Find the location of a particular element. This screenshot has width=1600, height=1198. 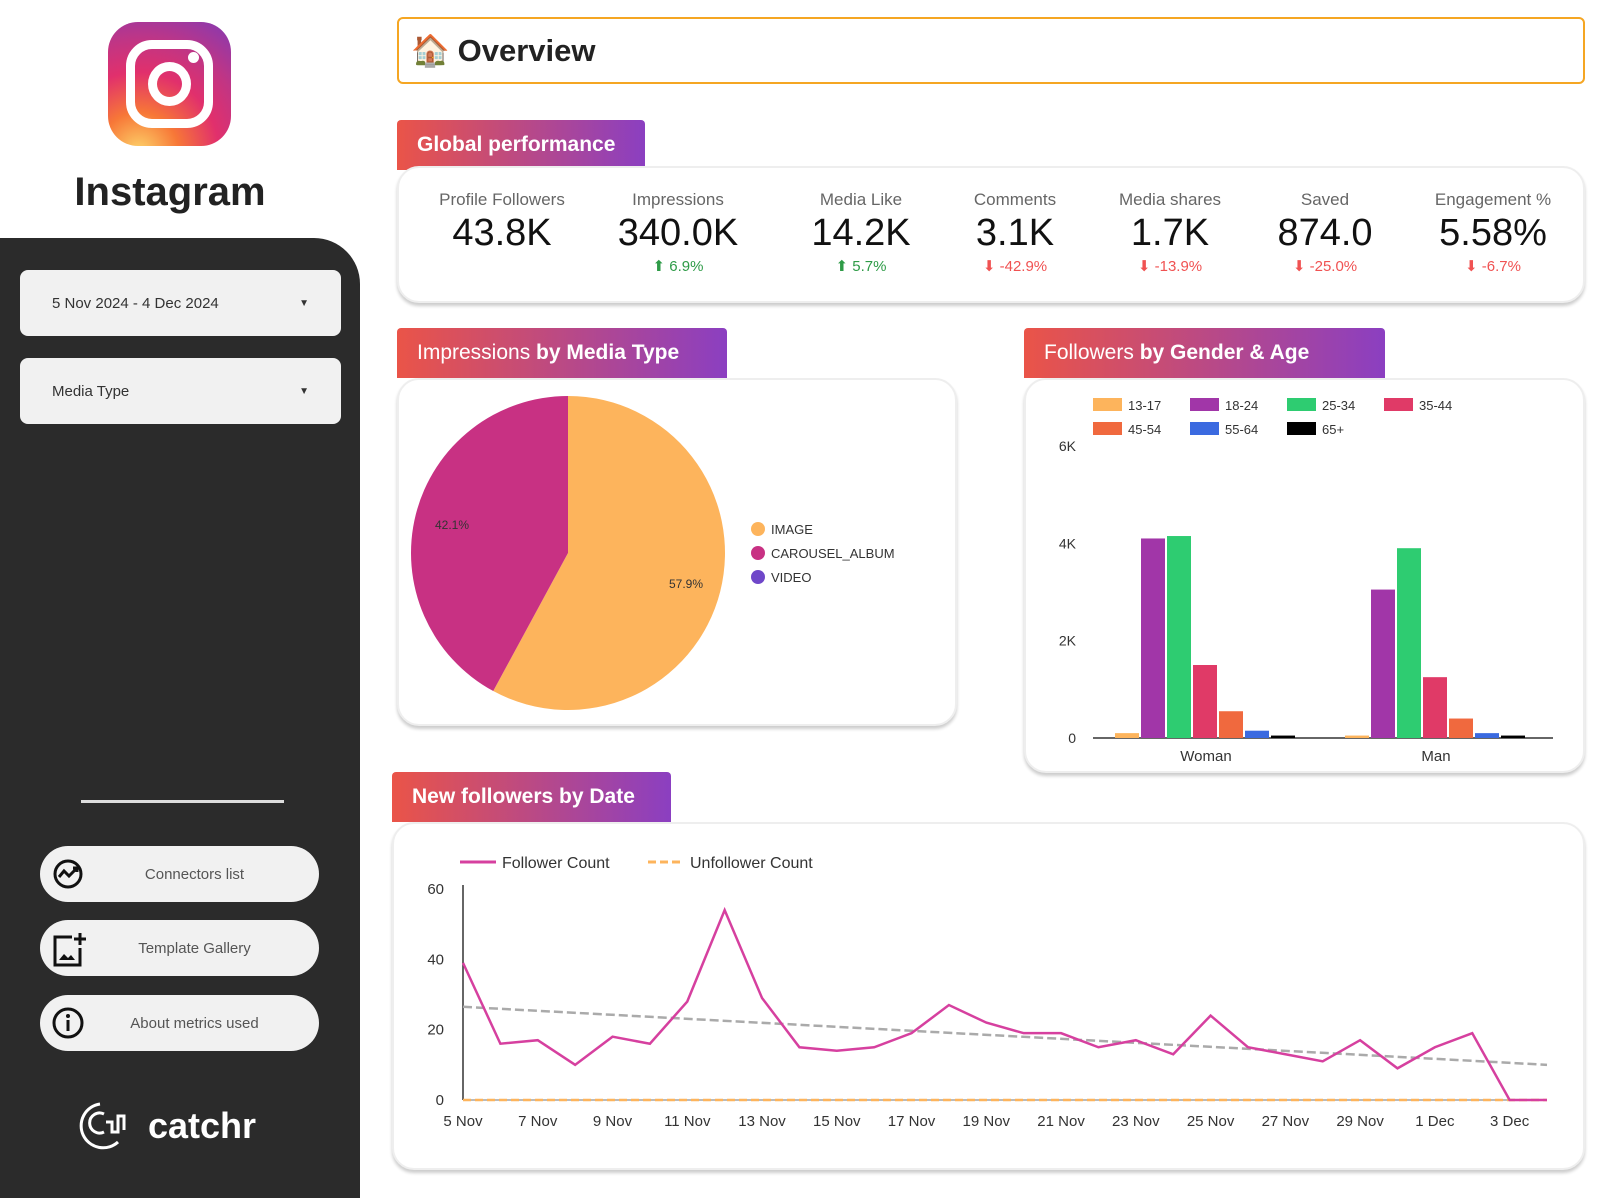

kpi-media-like: Media Like 14.2K ⬆ 5.7% is located at coordinates (861, 232).